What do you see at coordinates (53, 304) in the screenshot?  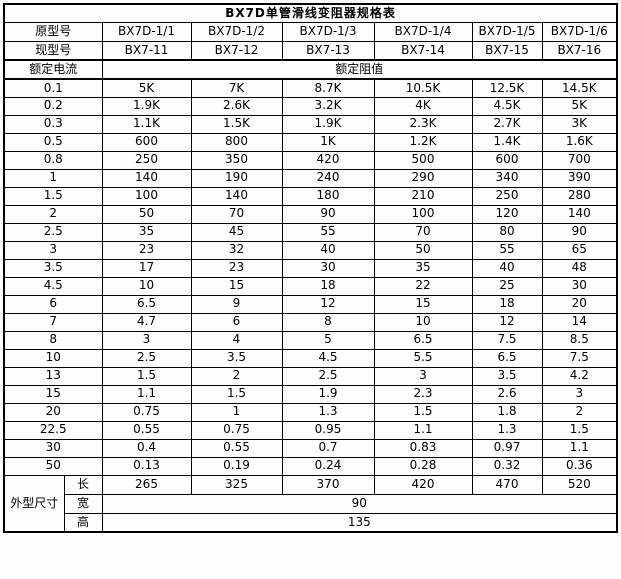 I see `rated-current-cell: 6` at bounding box center [53, 304].